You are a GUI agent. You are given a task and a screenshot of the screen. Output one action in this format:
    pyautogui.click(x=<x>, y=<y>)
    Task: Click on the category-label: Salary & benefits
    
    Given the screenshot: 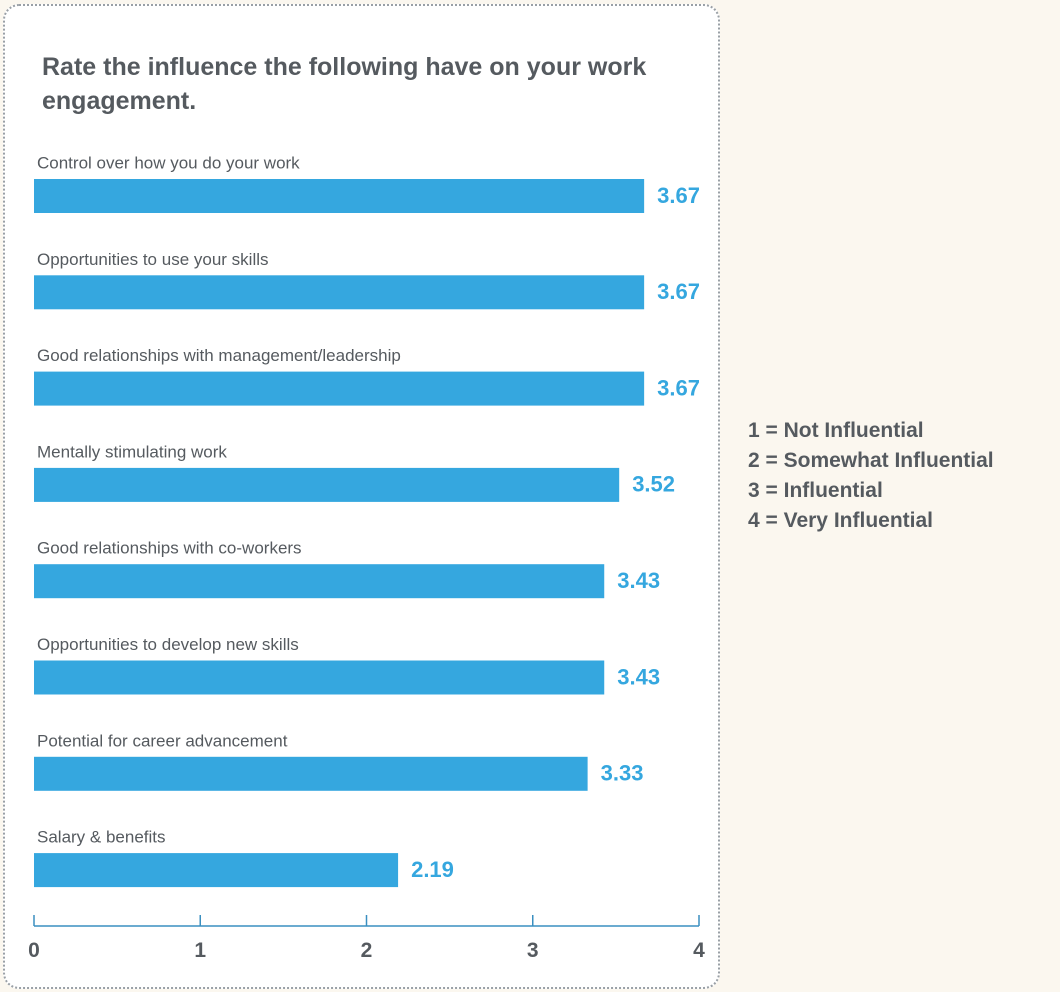 What is the action you would take?
    pyautogui.click(x=101, y=837)
    